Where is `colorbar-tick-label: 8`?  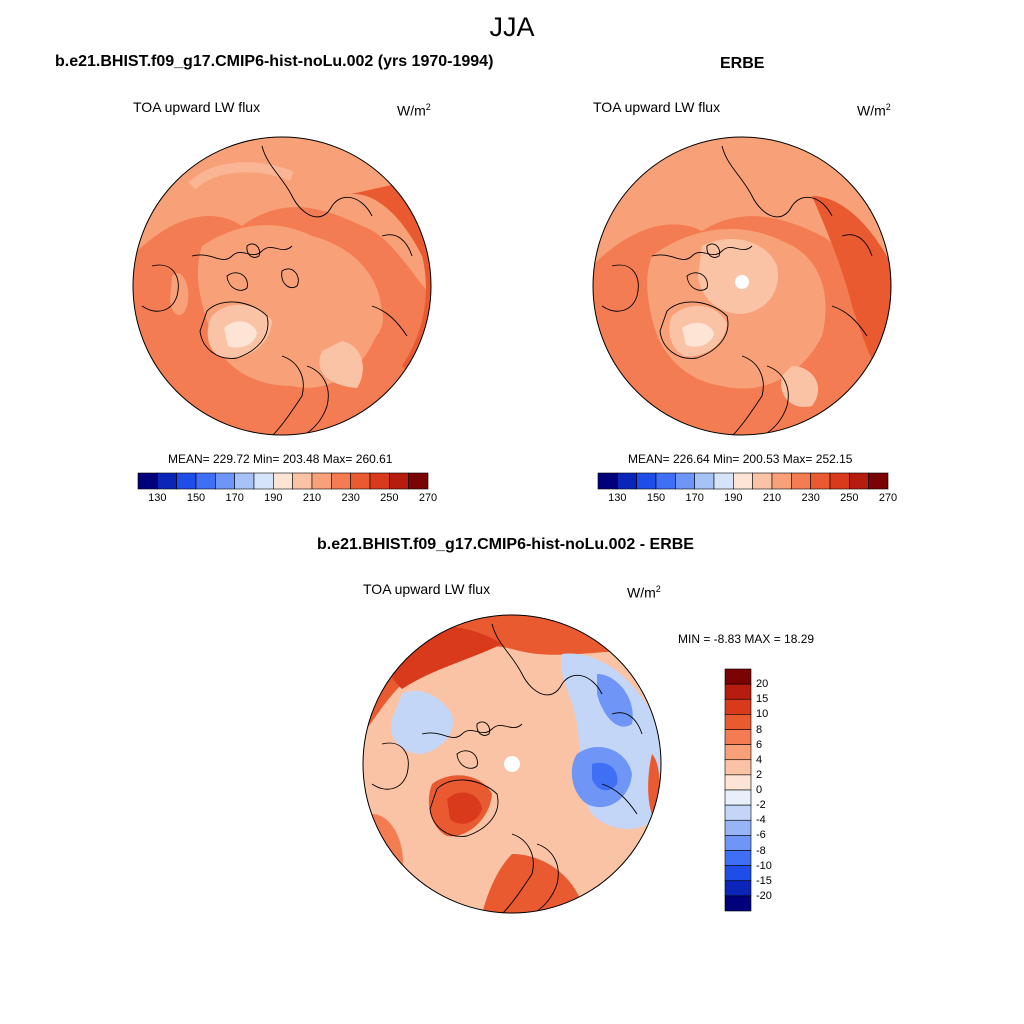 colorbar-tick-label: 8 is located at coordinates (759, 729).